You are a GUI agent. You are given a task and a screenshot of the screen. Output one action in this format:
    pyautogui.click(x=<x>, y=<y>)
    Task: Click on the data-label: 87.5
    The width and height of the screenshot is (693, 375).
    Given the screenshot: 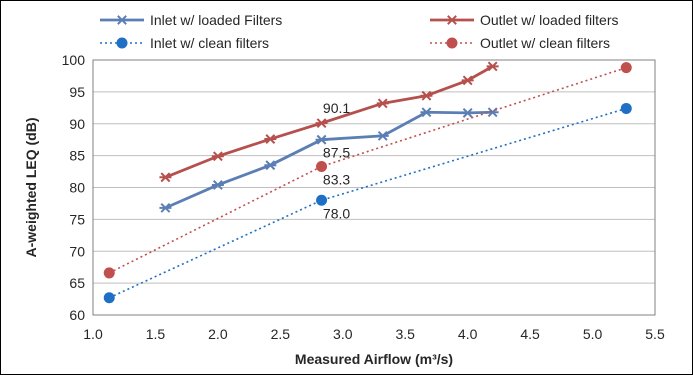 What is the action you would take?
    pyautogui.click(x=336, y=153)
    